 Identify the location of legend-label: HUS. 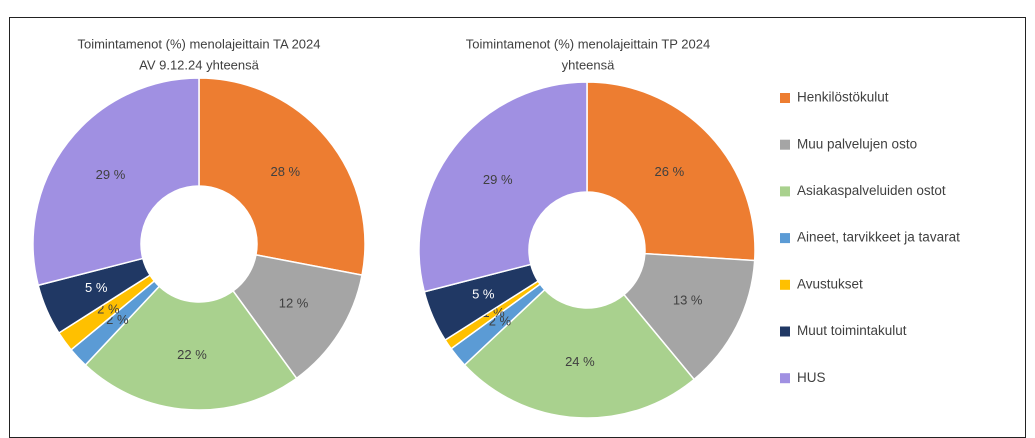
(811, 377).